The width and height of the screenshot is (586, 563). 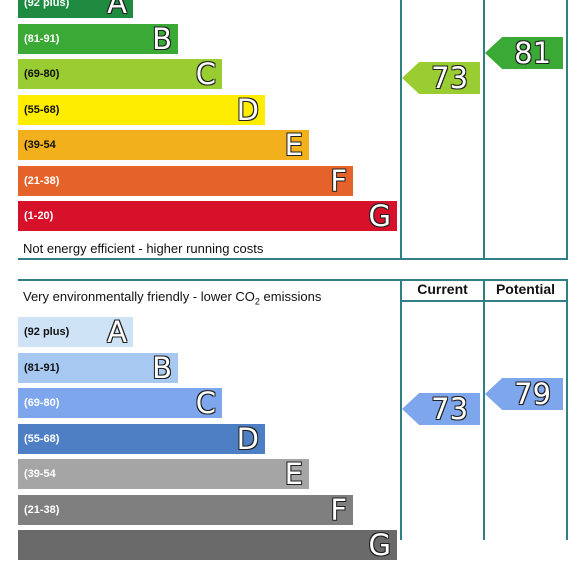 I want to click on energy-current-value: 73, so click(x=450, y=78).